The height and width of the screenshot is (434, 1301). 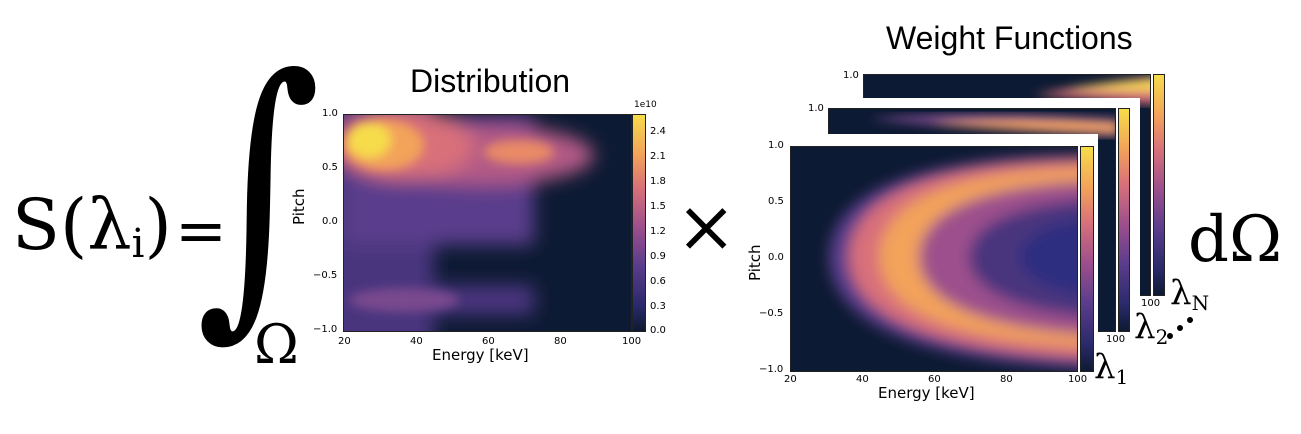 What do you see at coordinates (706, 226) in the screenshot?
I see `times-sign: ×` at bounding box center [706, 226].